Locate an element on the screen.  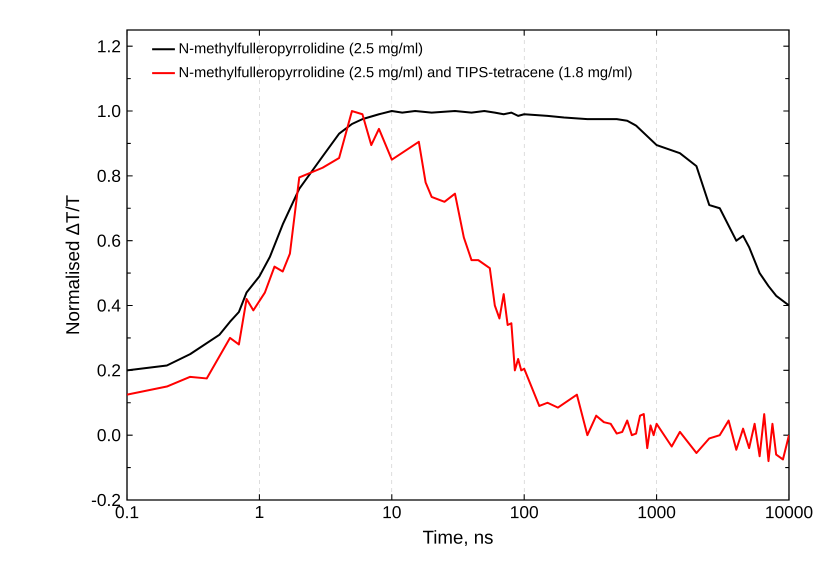
y-tick-label: 0.4 is located at coordinates (109, 305).